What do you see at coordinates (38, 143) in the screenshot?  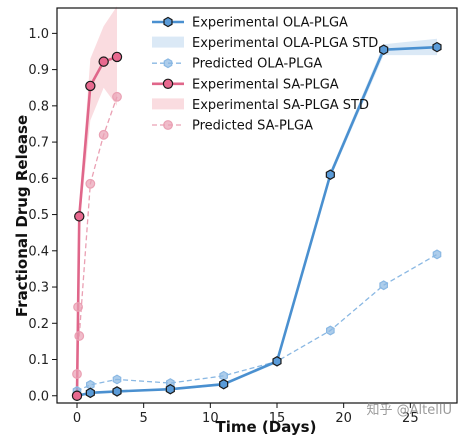 I see `y-tick-label: 0.7` at bounding box center [38, 143].